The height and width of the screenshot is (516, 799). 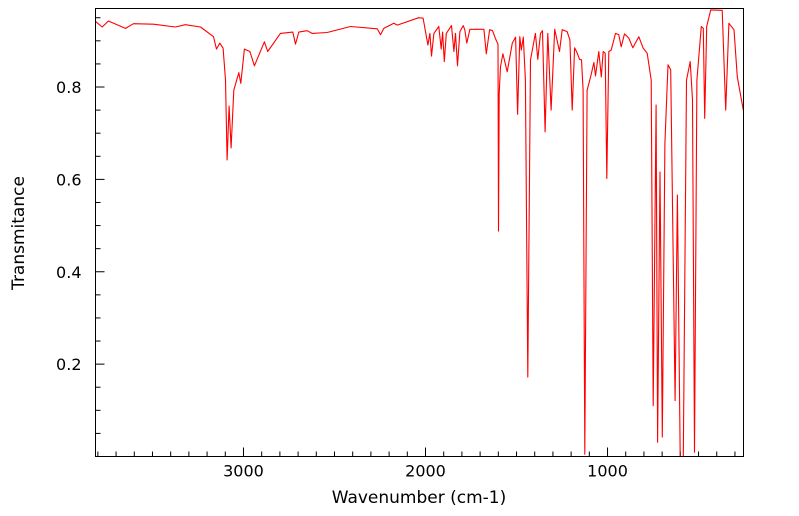 What do you see at coordinates (68, 87) in the screenshot?
I see `y-tick-label: 0.8` at bounding box center [68, 87].